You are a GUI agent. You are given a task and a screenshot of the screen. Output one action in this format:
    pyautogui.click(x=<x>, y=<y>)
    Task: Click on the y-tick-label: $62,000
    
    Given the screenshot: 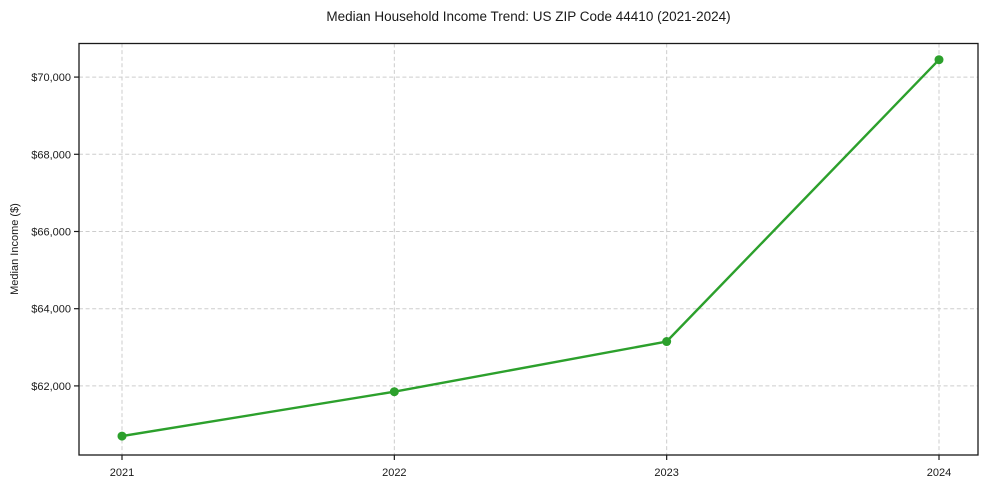 What is the action you would take?
    pyautogui.click(x=51, y=387)
    